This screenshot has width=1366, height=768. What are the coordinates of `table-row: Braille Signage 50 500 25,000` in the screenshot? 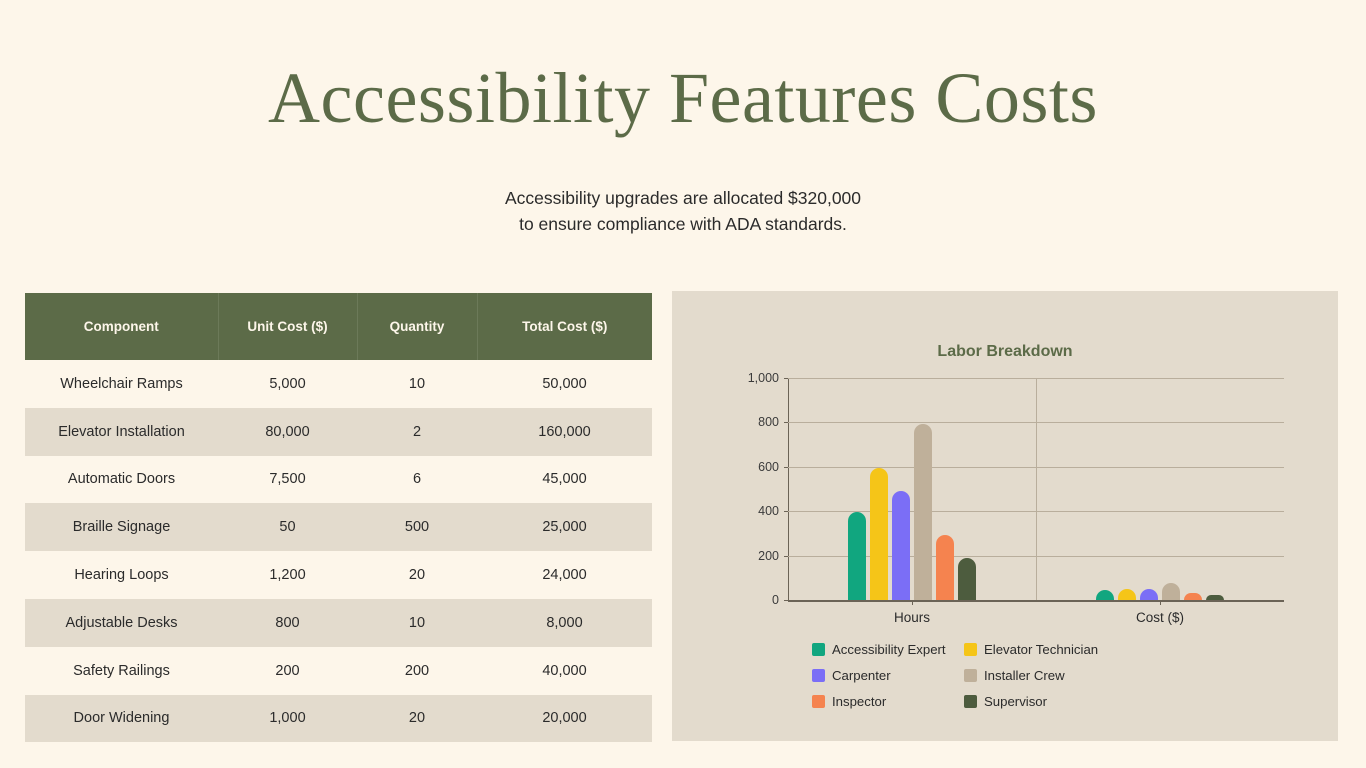 It's located at (338, 527).